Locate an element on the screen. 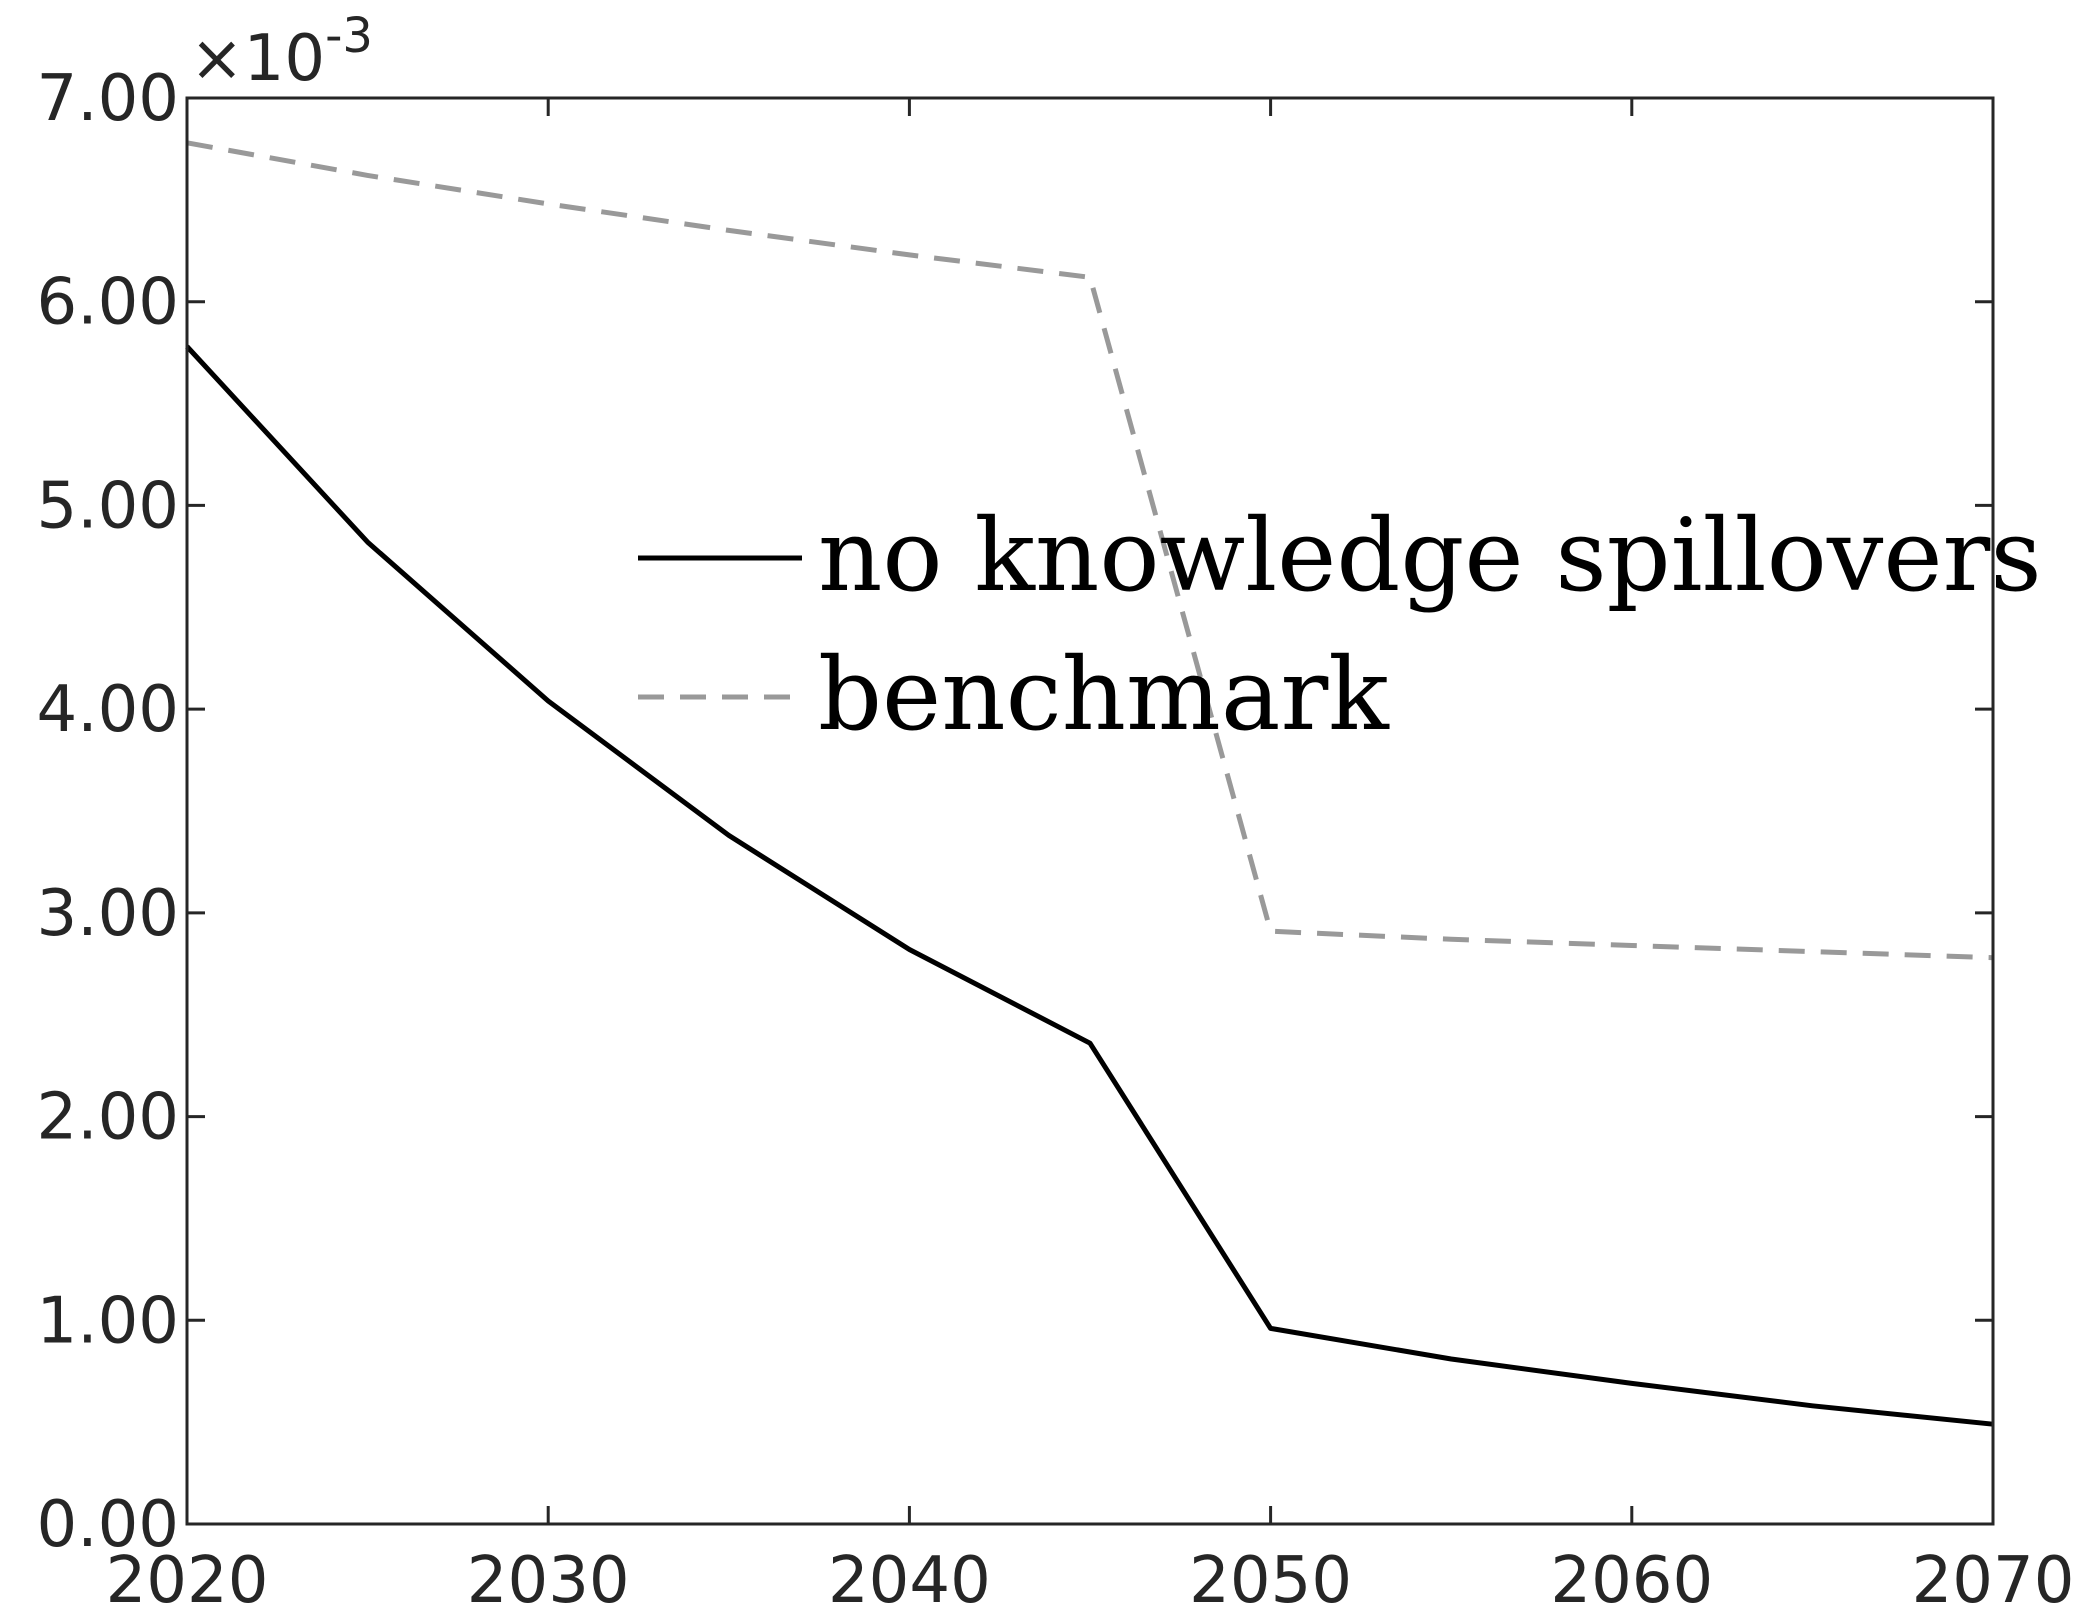 This screenshot has height=1622, width=2083. x-tick-label: 2050 is located at coordinates (1270, 1581).